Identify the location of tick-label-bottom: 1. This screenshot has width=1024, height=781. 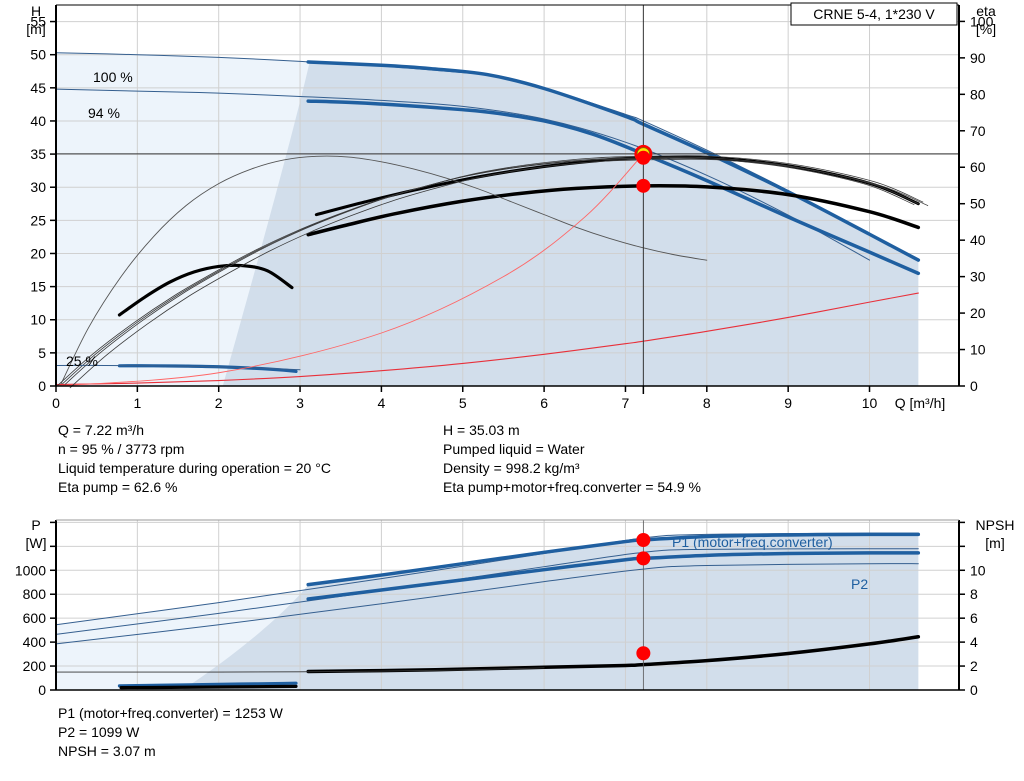
(137, 403).